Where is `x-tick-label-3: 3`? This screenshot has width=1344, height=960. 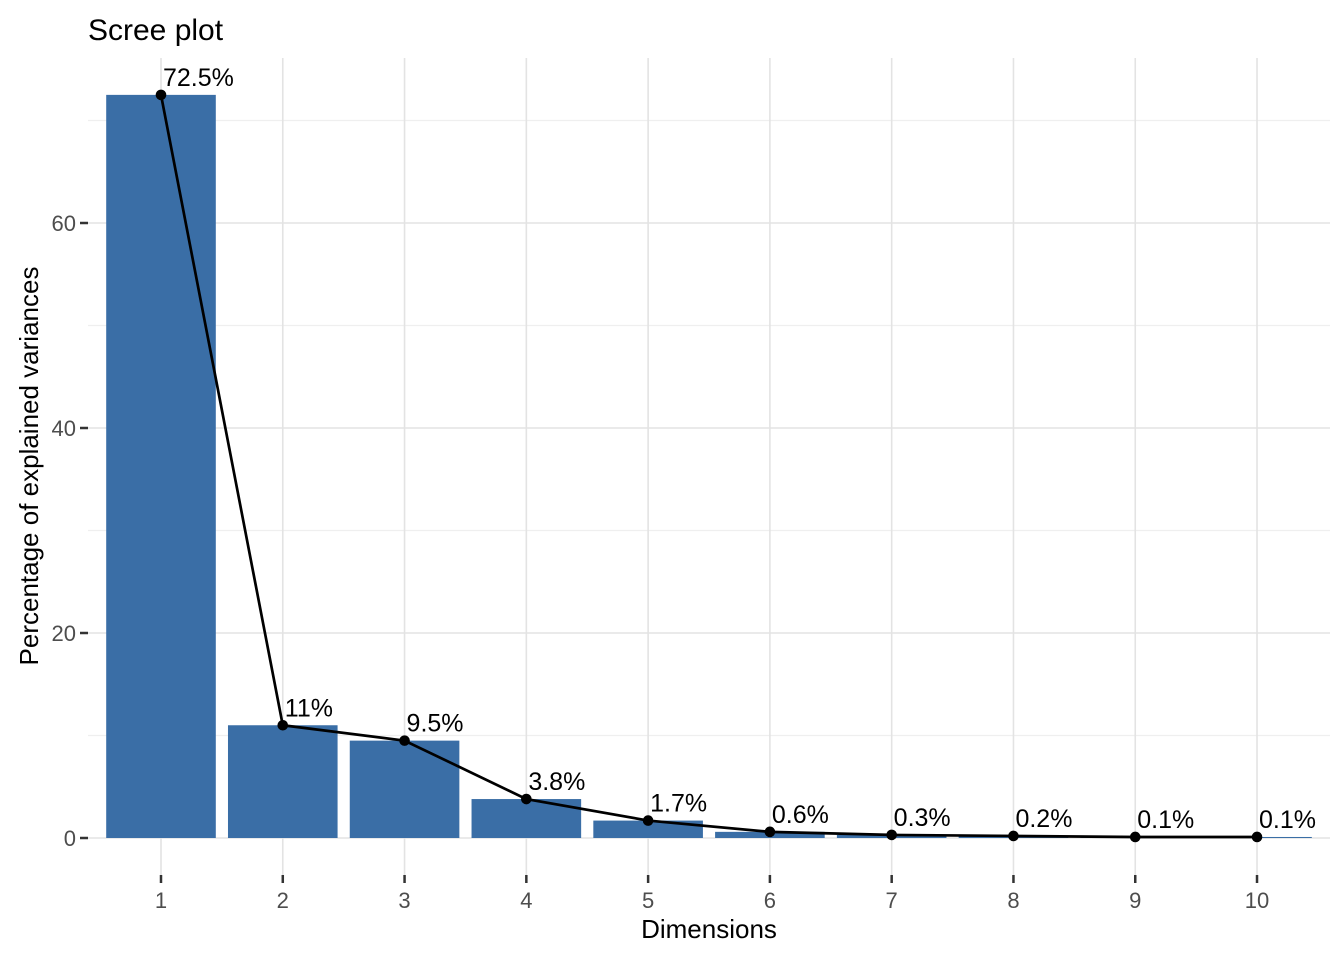 x-tick-label-3: 3 is located at coordinates (404, 900).